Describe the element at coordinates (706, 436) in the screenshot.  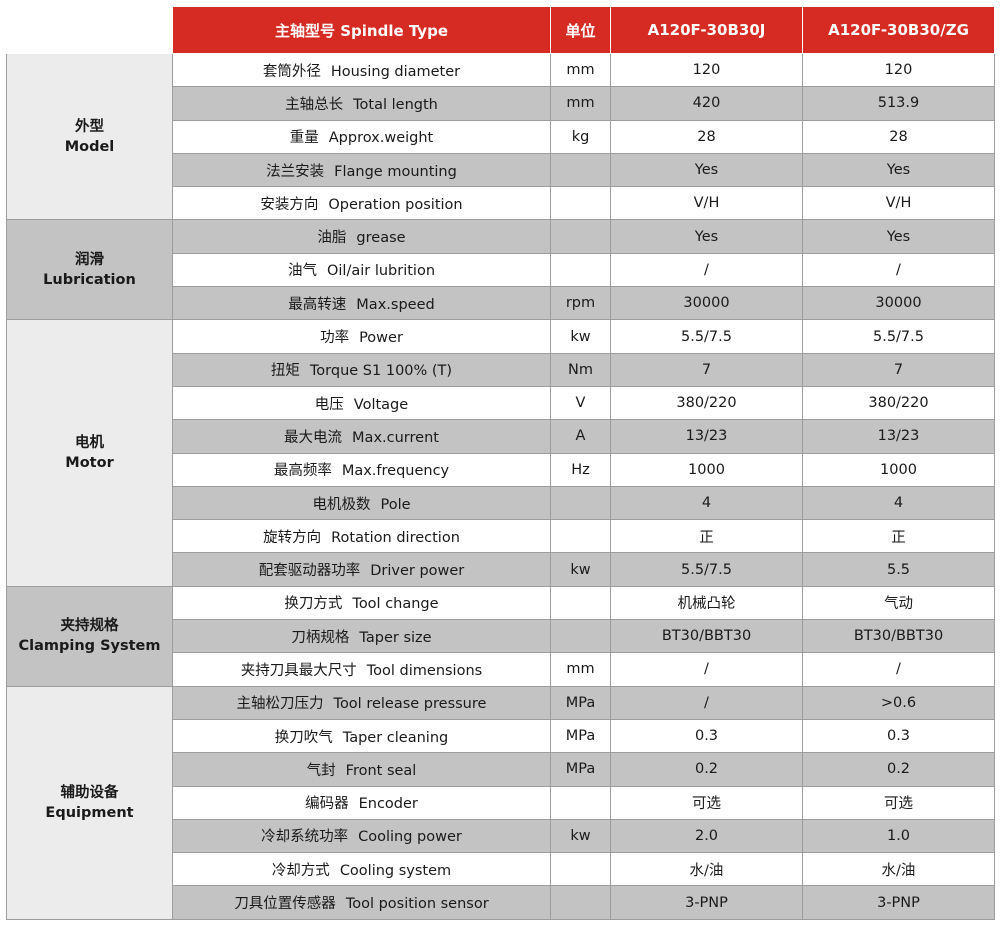
I see `value-cell-model-1: 13/23` at that location.